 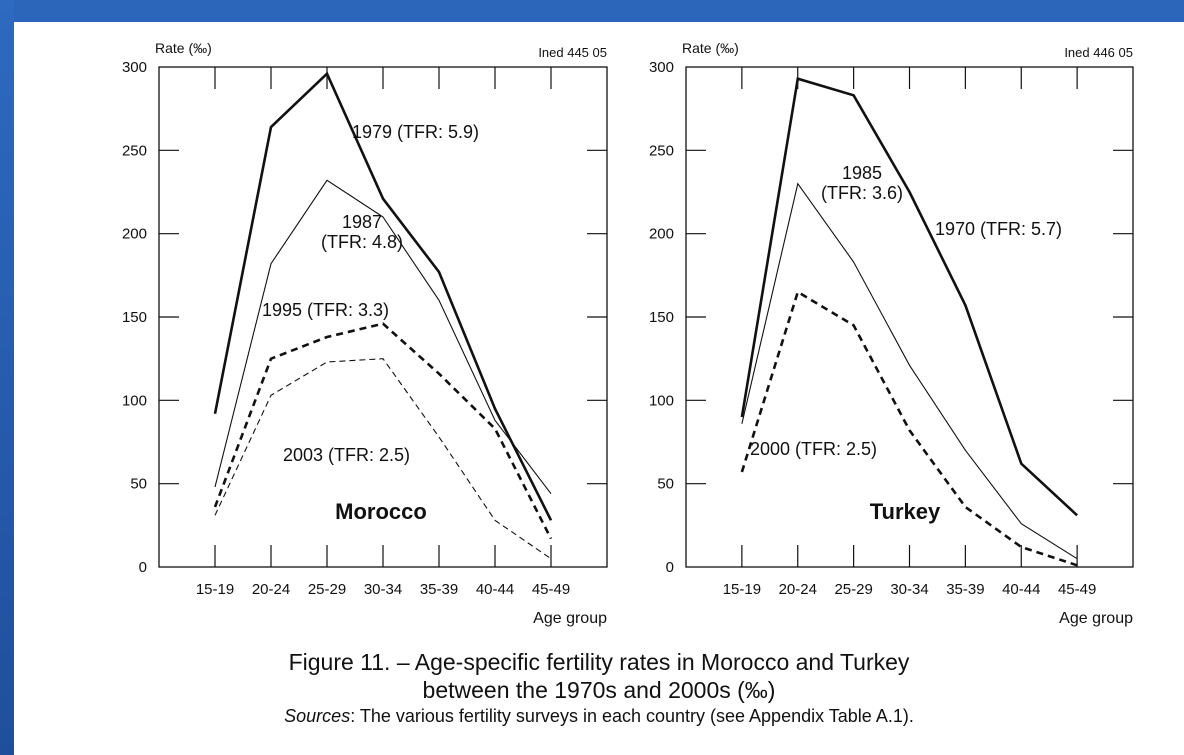 I want to click on series-label-1: 1987, so click(x=362, y=222).